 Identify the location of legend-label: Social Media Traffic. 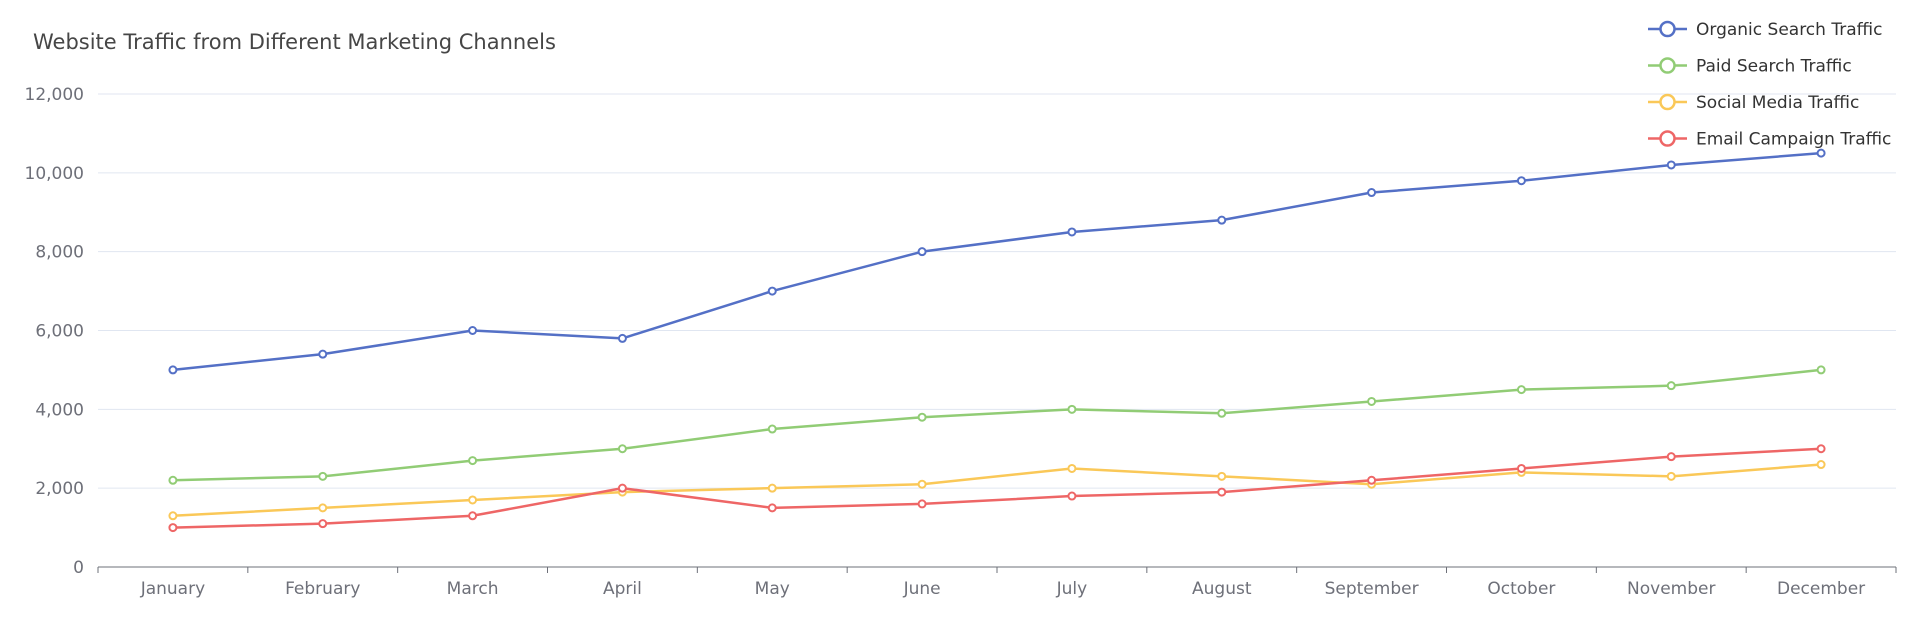
(1777, 103).